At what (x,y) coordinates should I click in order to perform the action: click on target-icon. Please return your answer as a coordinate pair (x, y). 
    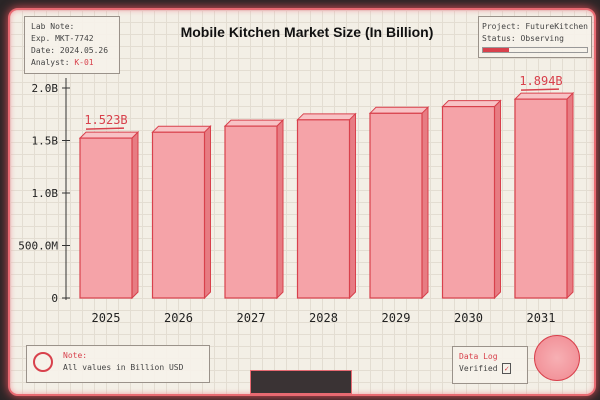
    Looking at the image, I should click on (43, 362).